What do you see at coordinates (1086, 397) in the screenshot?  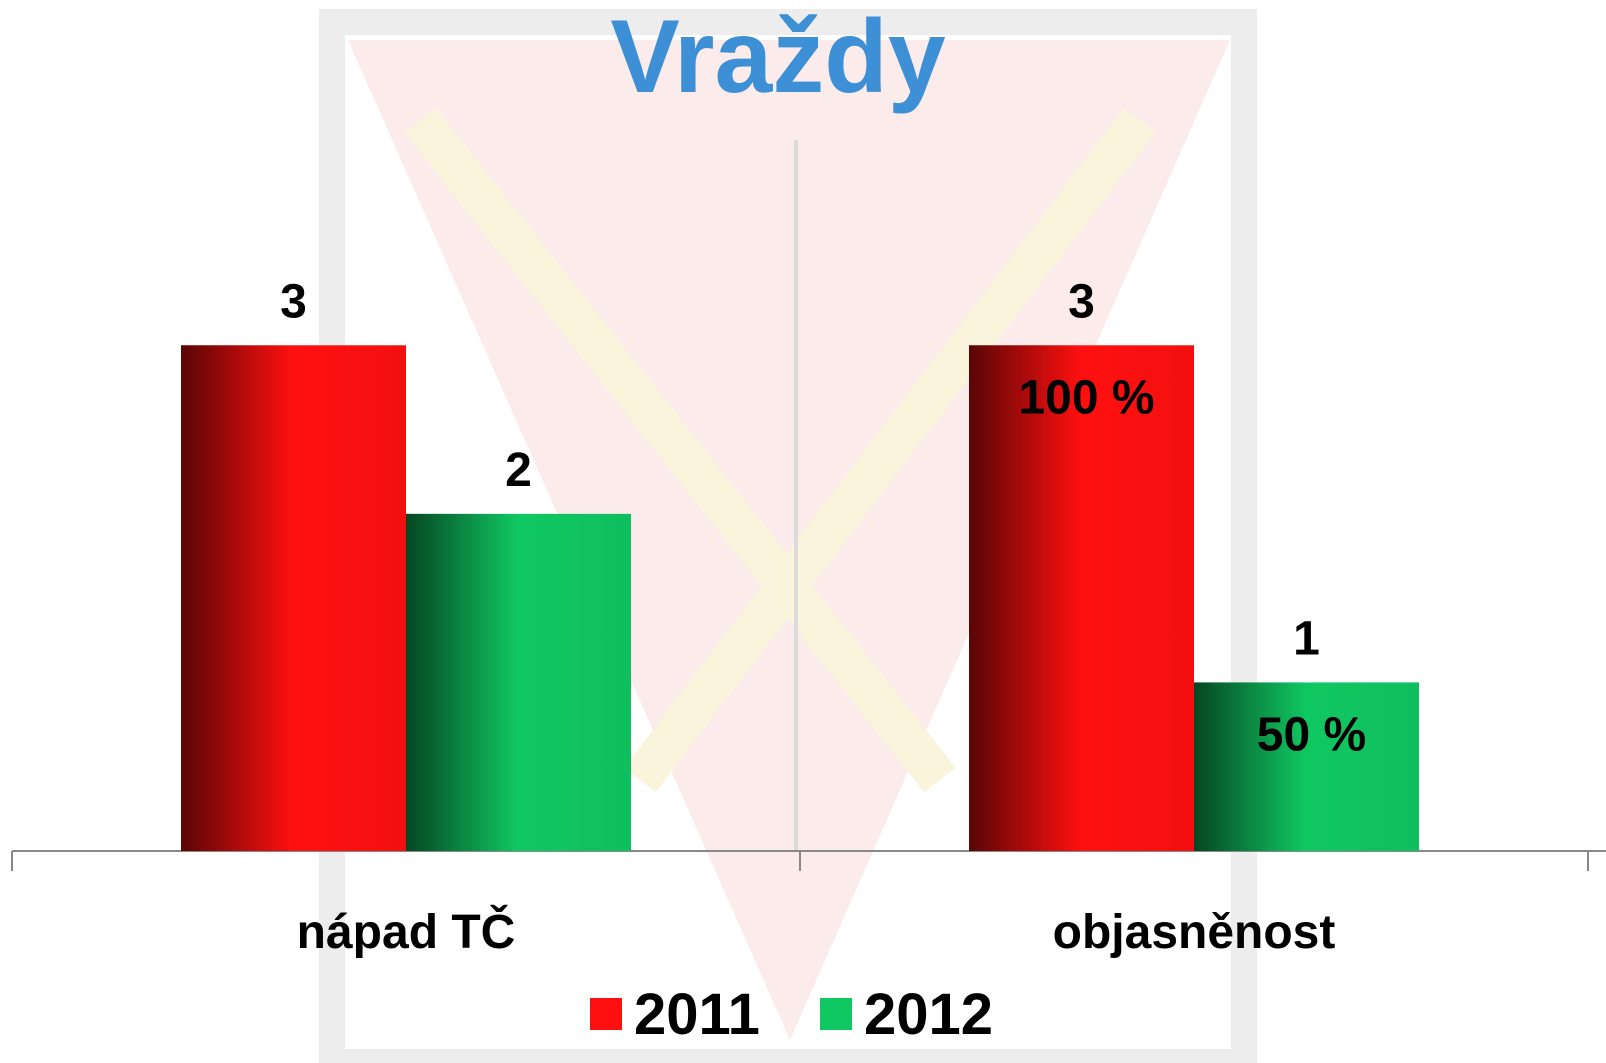 I see `percent-label: 100 %` at bounding box center [1086, 397].